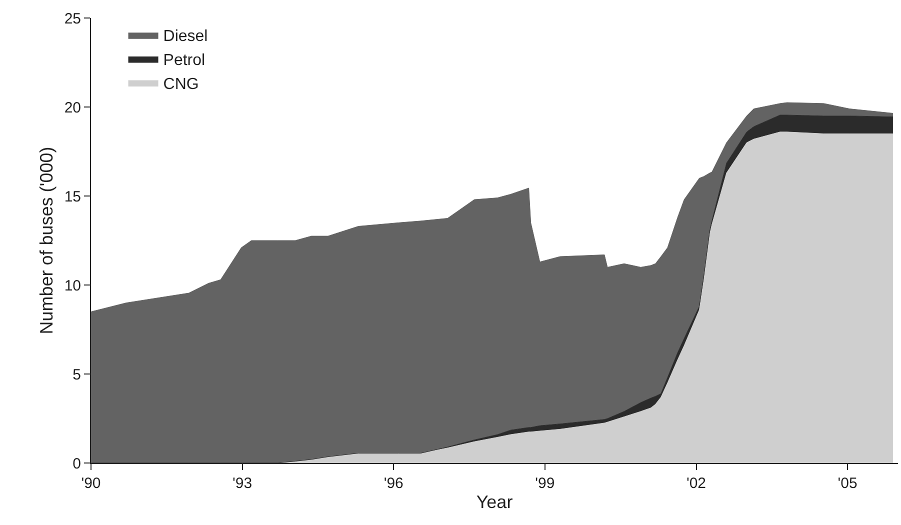 The image size is (901, 525). I want to click on x-tick-label: '96, so click(394, 483).